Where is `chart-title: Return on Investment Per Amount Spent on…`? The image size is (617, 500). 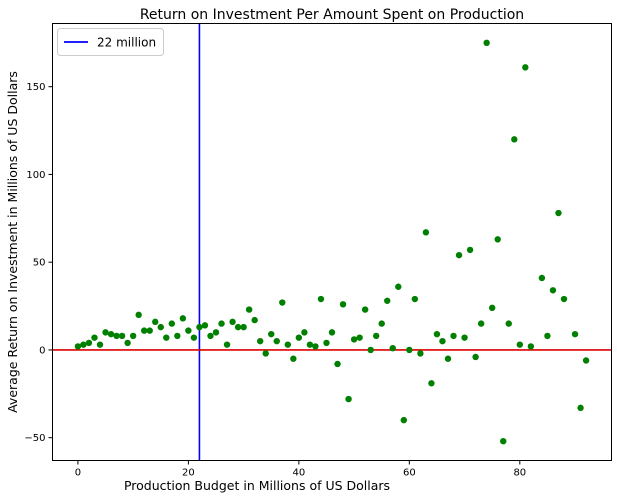 chart-title: Return on Investment Per Amount Spent on… is located at coordinates (332, 15).